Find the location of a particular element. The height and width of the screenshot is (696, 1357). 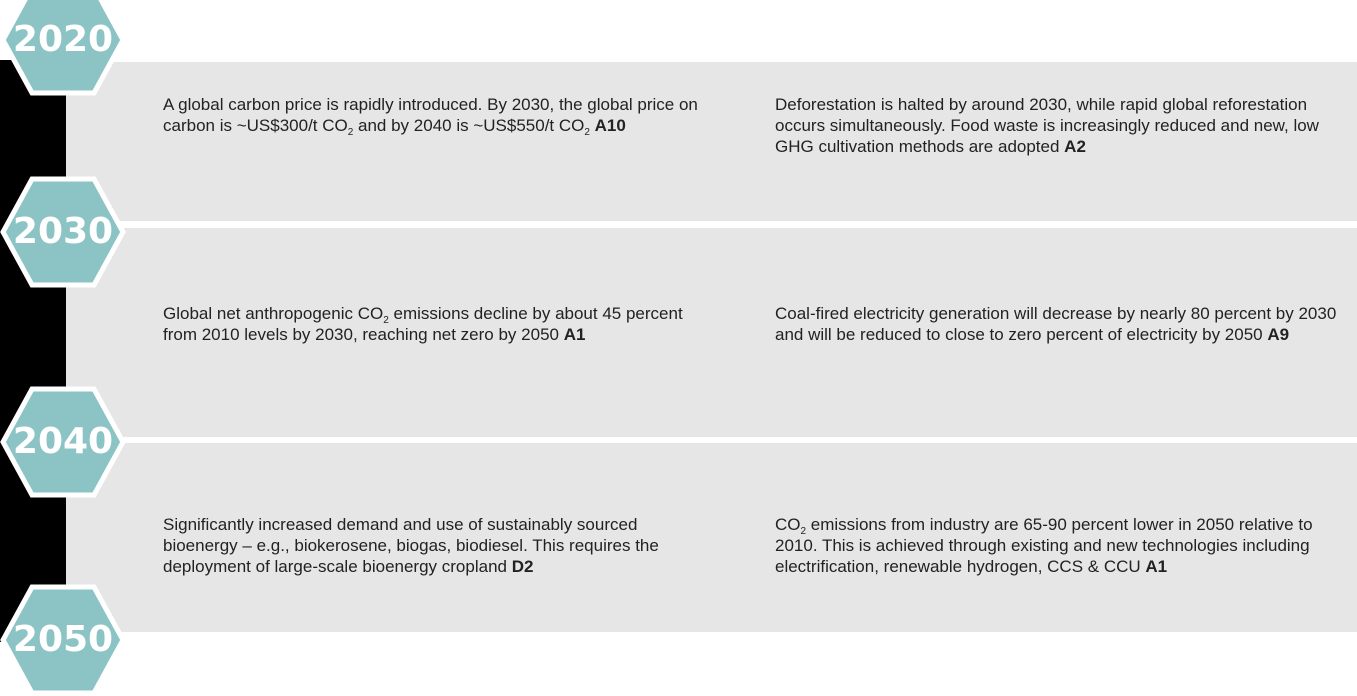

reference-code: D2 is located at coordinates (522, 566).